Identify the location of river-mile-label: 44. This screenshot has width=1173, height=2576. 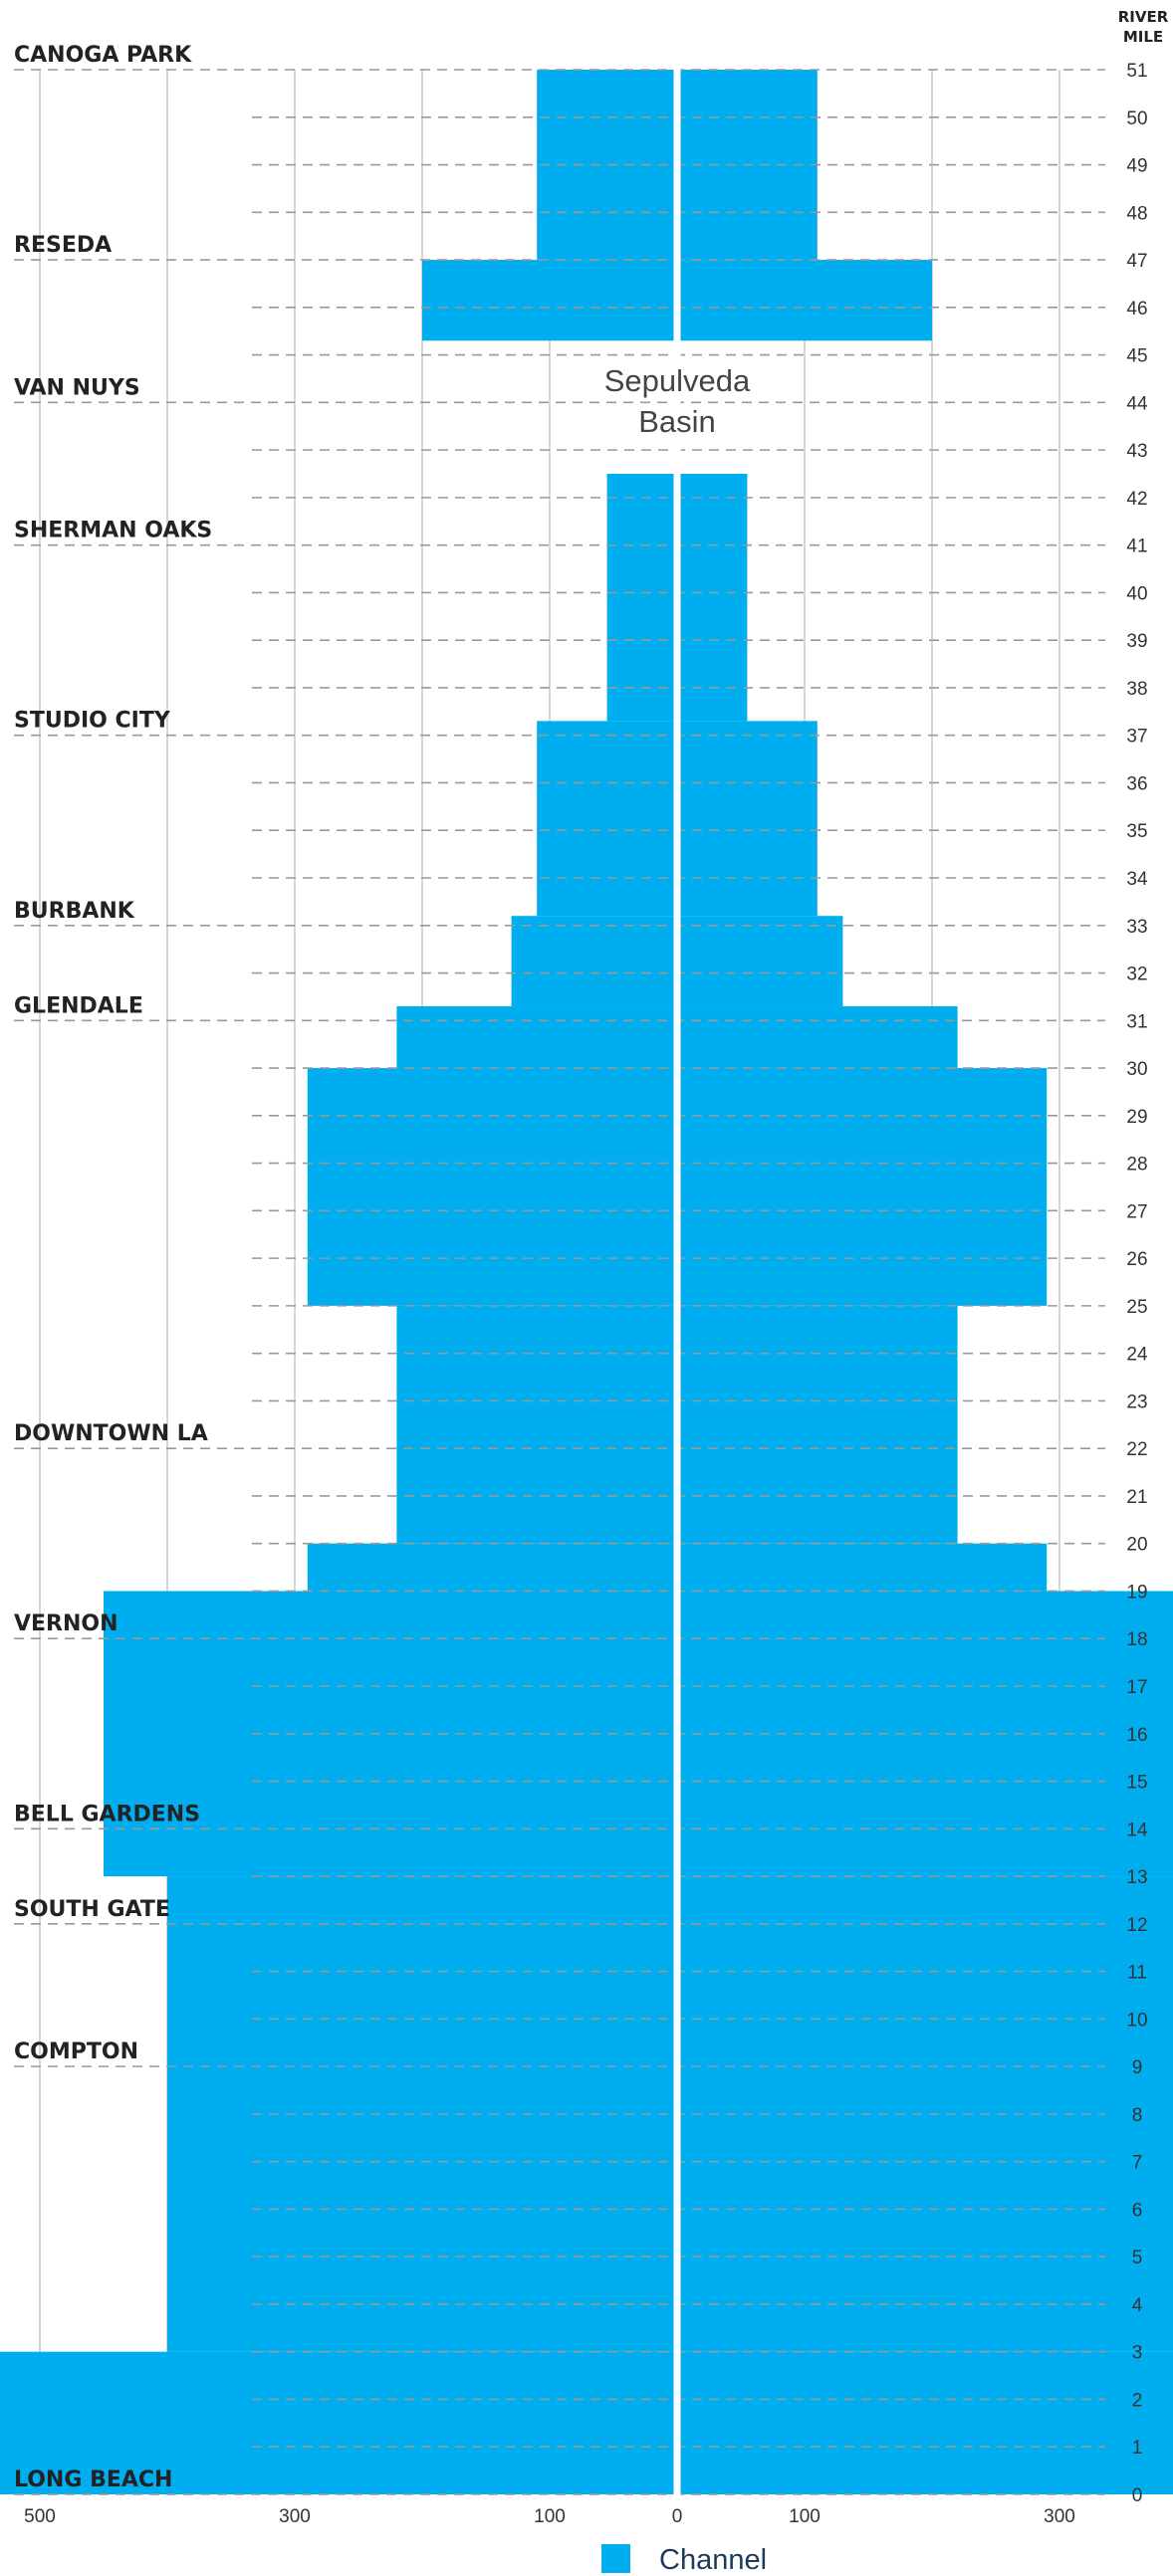
(1137, 403).